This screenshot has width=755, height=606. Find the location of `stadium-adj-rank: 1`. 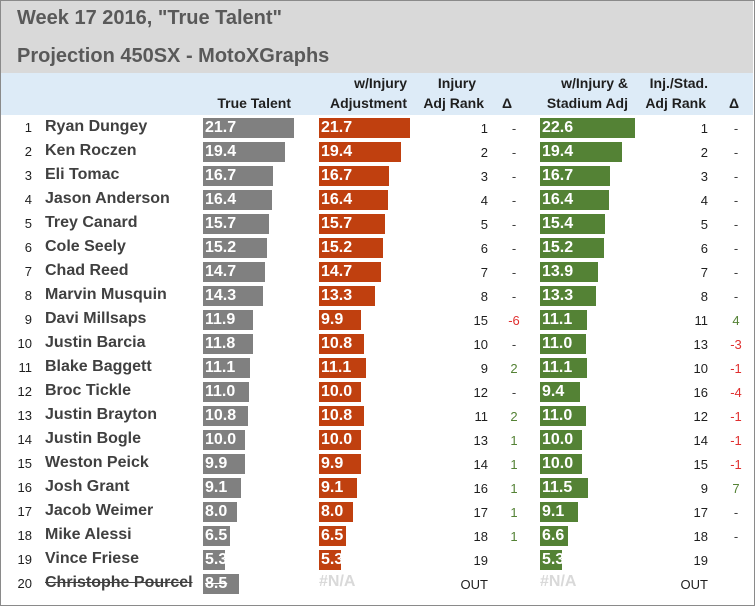

stadium-adj-rank: 1 is located at coordinates (704, 128).